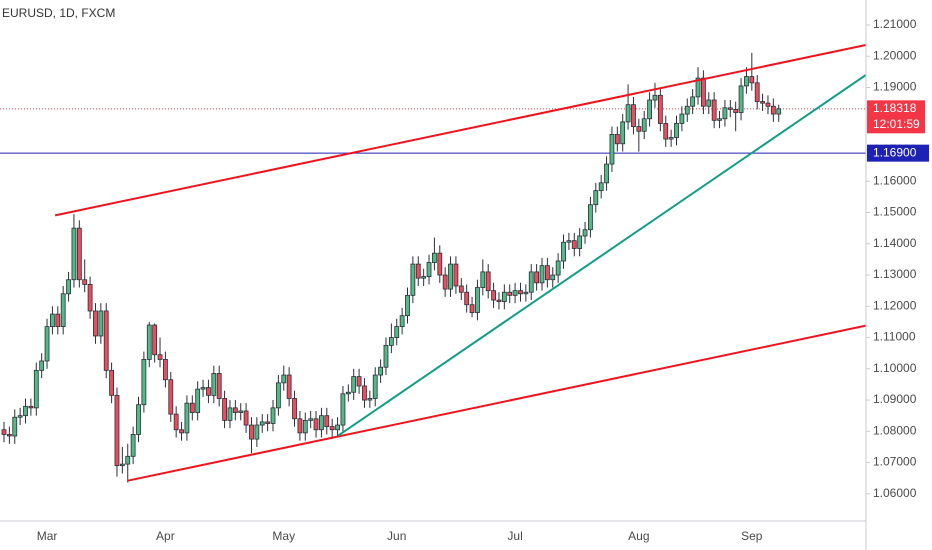 The width and height of the screenshot is (932, 550). What do you see at coordinates (898, 153) in the screenshot?
I see `hline-box` at bounding box center [898, 153].